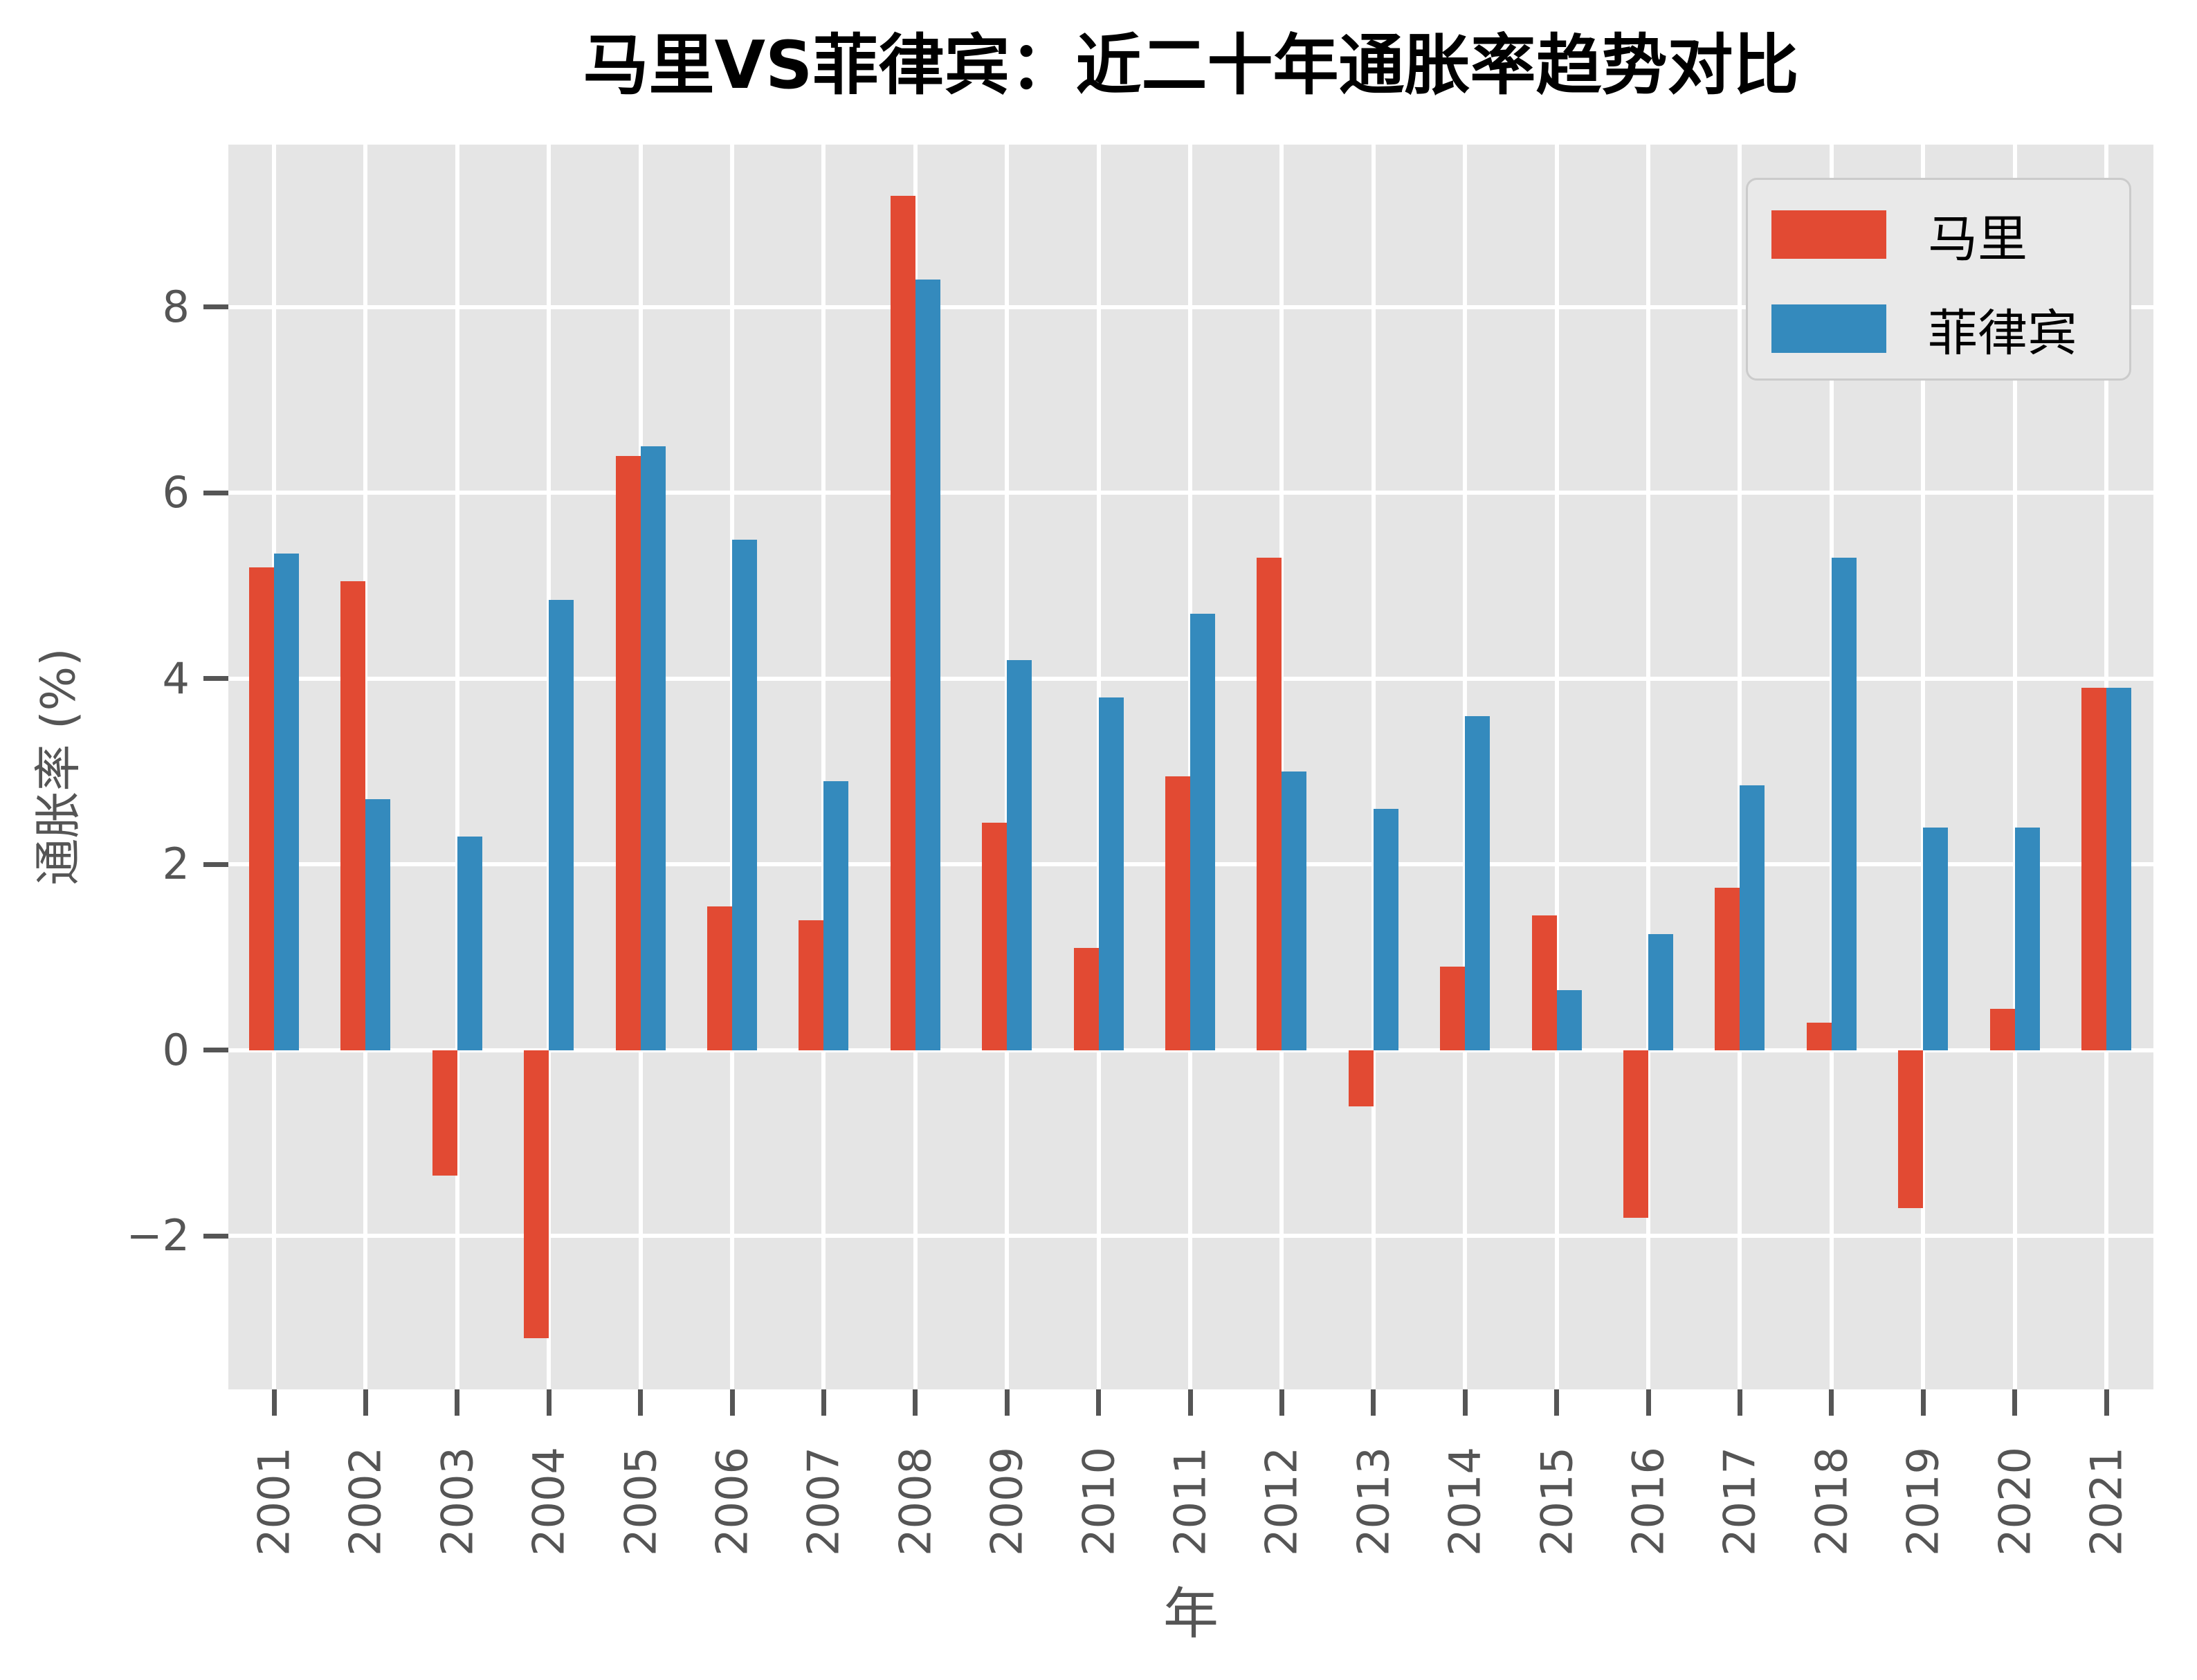 The height and width of the screenshot is (1680, 2197). What do you see at coordinates (286, 802) in the screenshot?
I see `bar-菲律宾-2001` at bounding box center [286, 802].